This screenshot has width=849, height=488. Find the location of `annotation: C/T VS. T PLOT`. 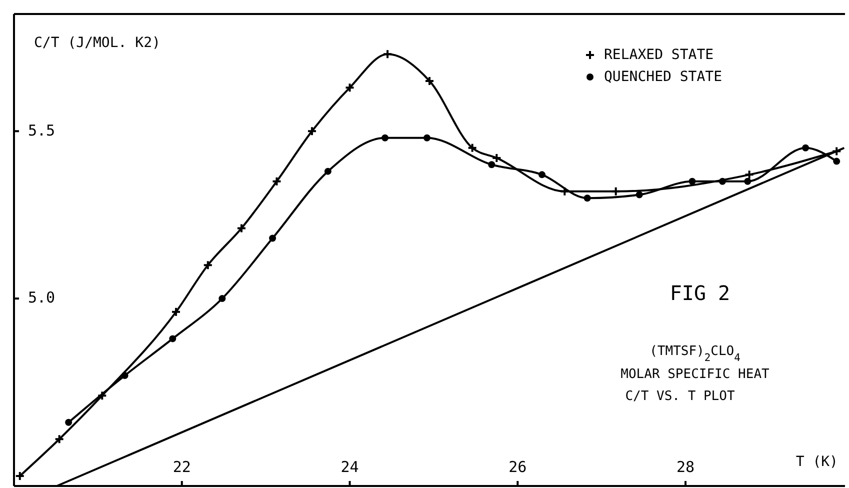

annotation: C/T VS. T PLOT is located at coordinates (680, 396).